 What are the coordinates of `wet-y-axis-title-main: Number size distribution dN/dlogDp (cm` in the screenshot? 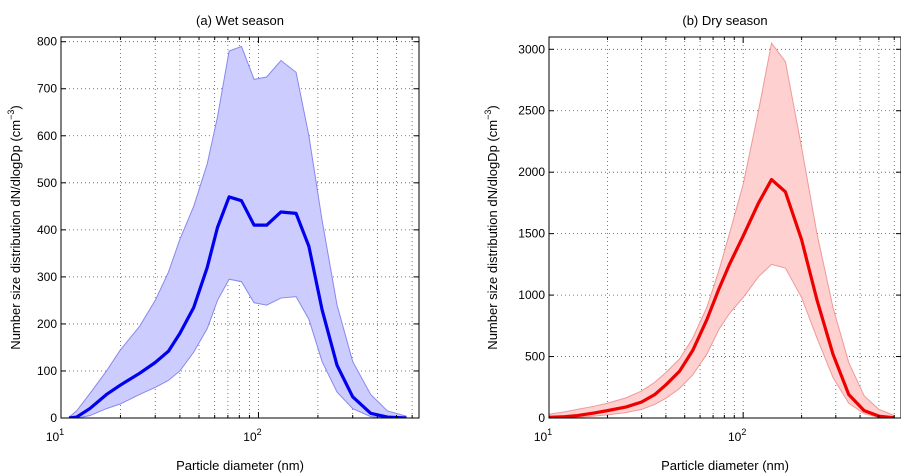 It's located at (15, 235).